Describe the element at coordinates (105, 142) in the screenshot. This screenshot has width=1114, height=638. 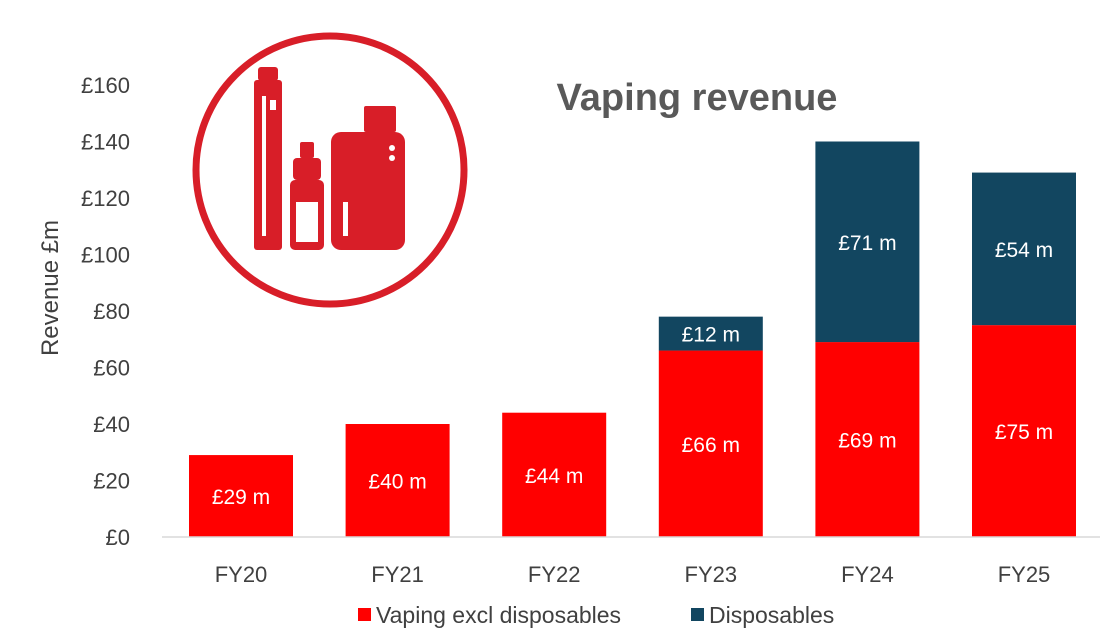
I see `y-tick-label: £140` at that location.